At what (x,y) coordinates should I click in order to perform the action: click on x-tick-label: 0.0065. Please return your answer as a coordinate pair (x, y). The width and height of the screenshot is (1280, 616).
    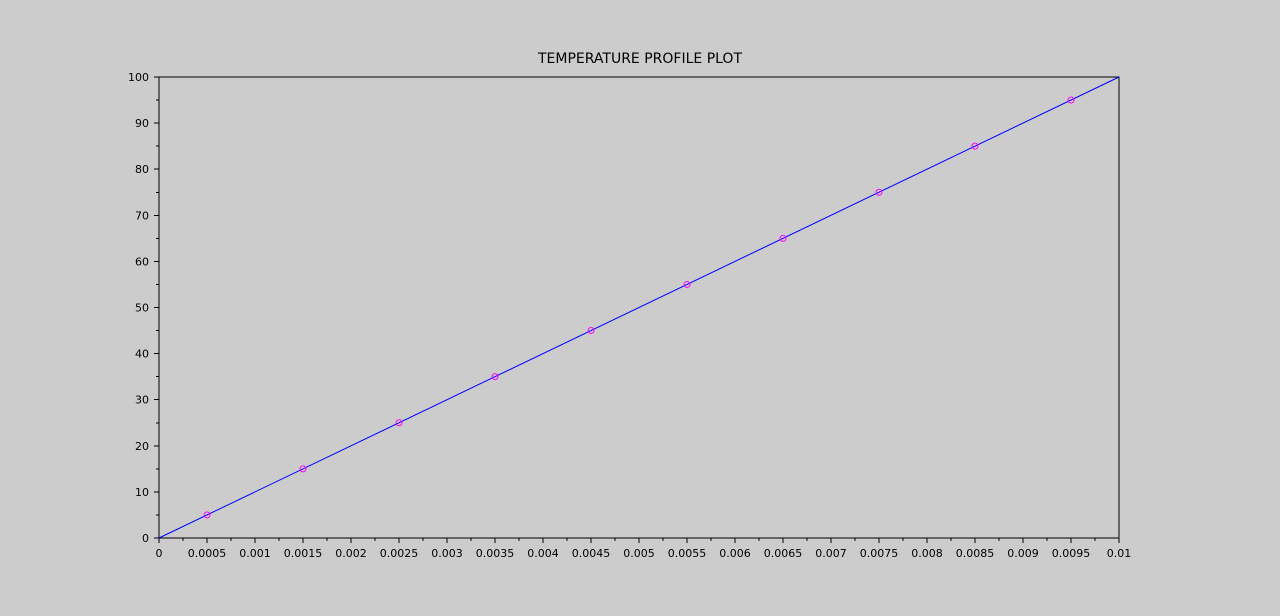
    Looking at the image, I should click on (783, 553).